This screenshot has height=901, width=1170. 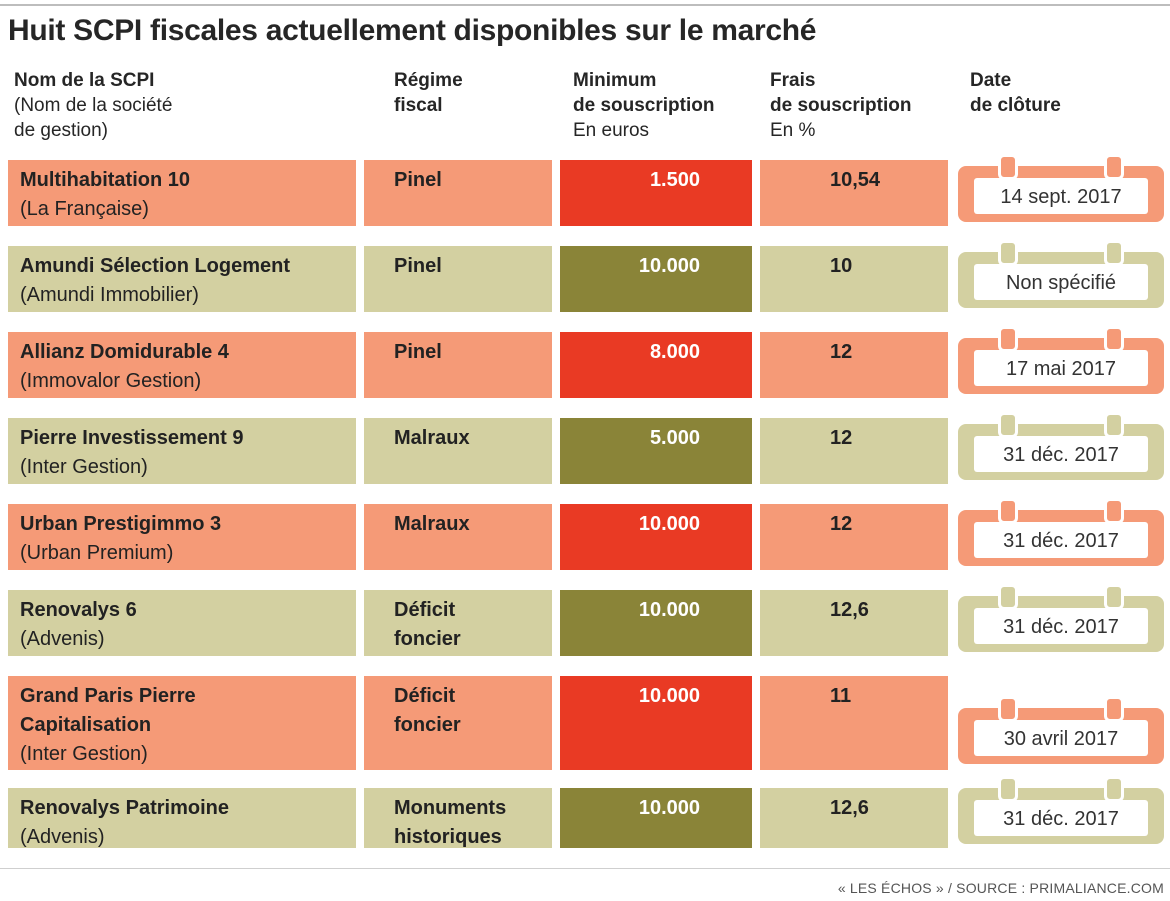 I want to click on closing-date: 17 mai 2017, so click(x=1061, y=368).